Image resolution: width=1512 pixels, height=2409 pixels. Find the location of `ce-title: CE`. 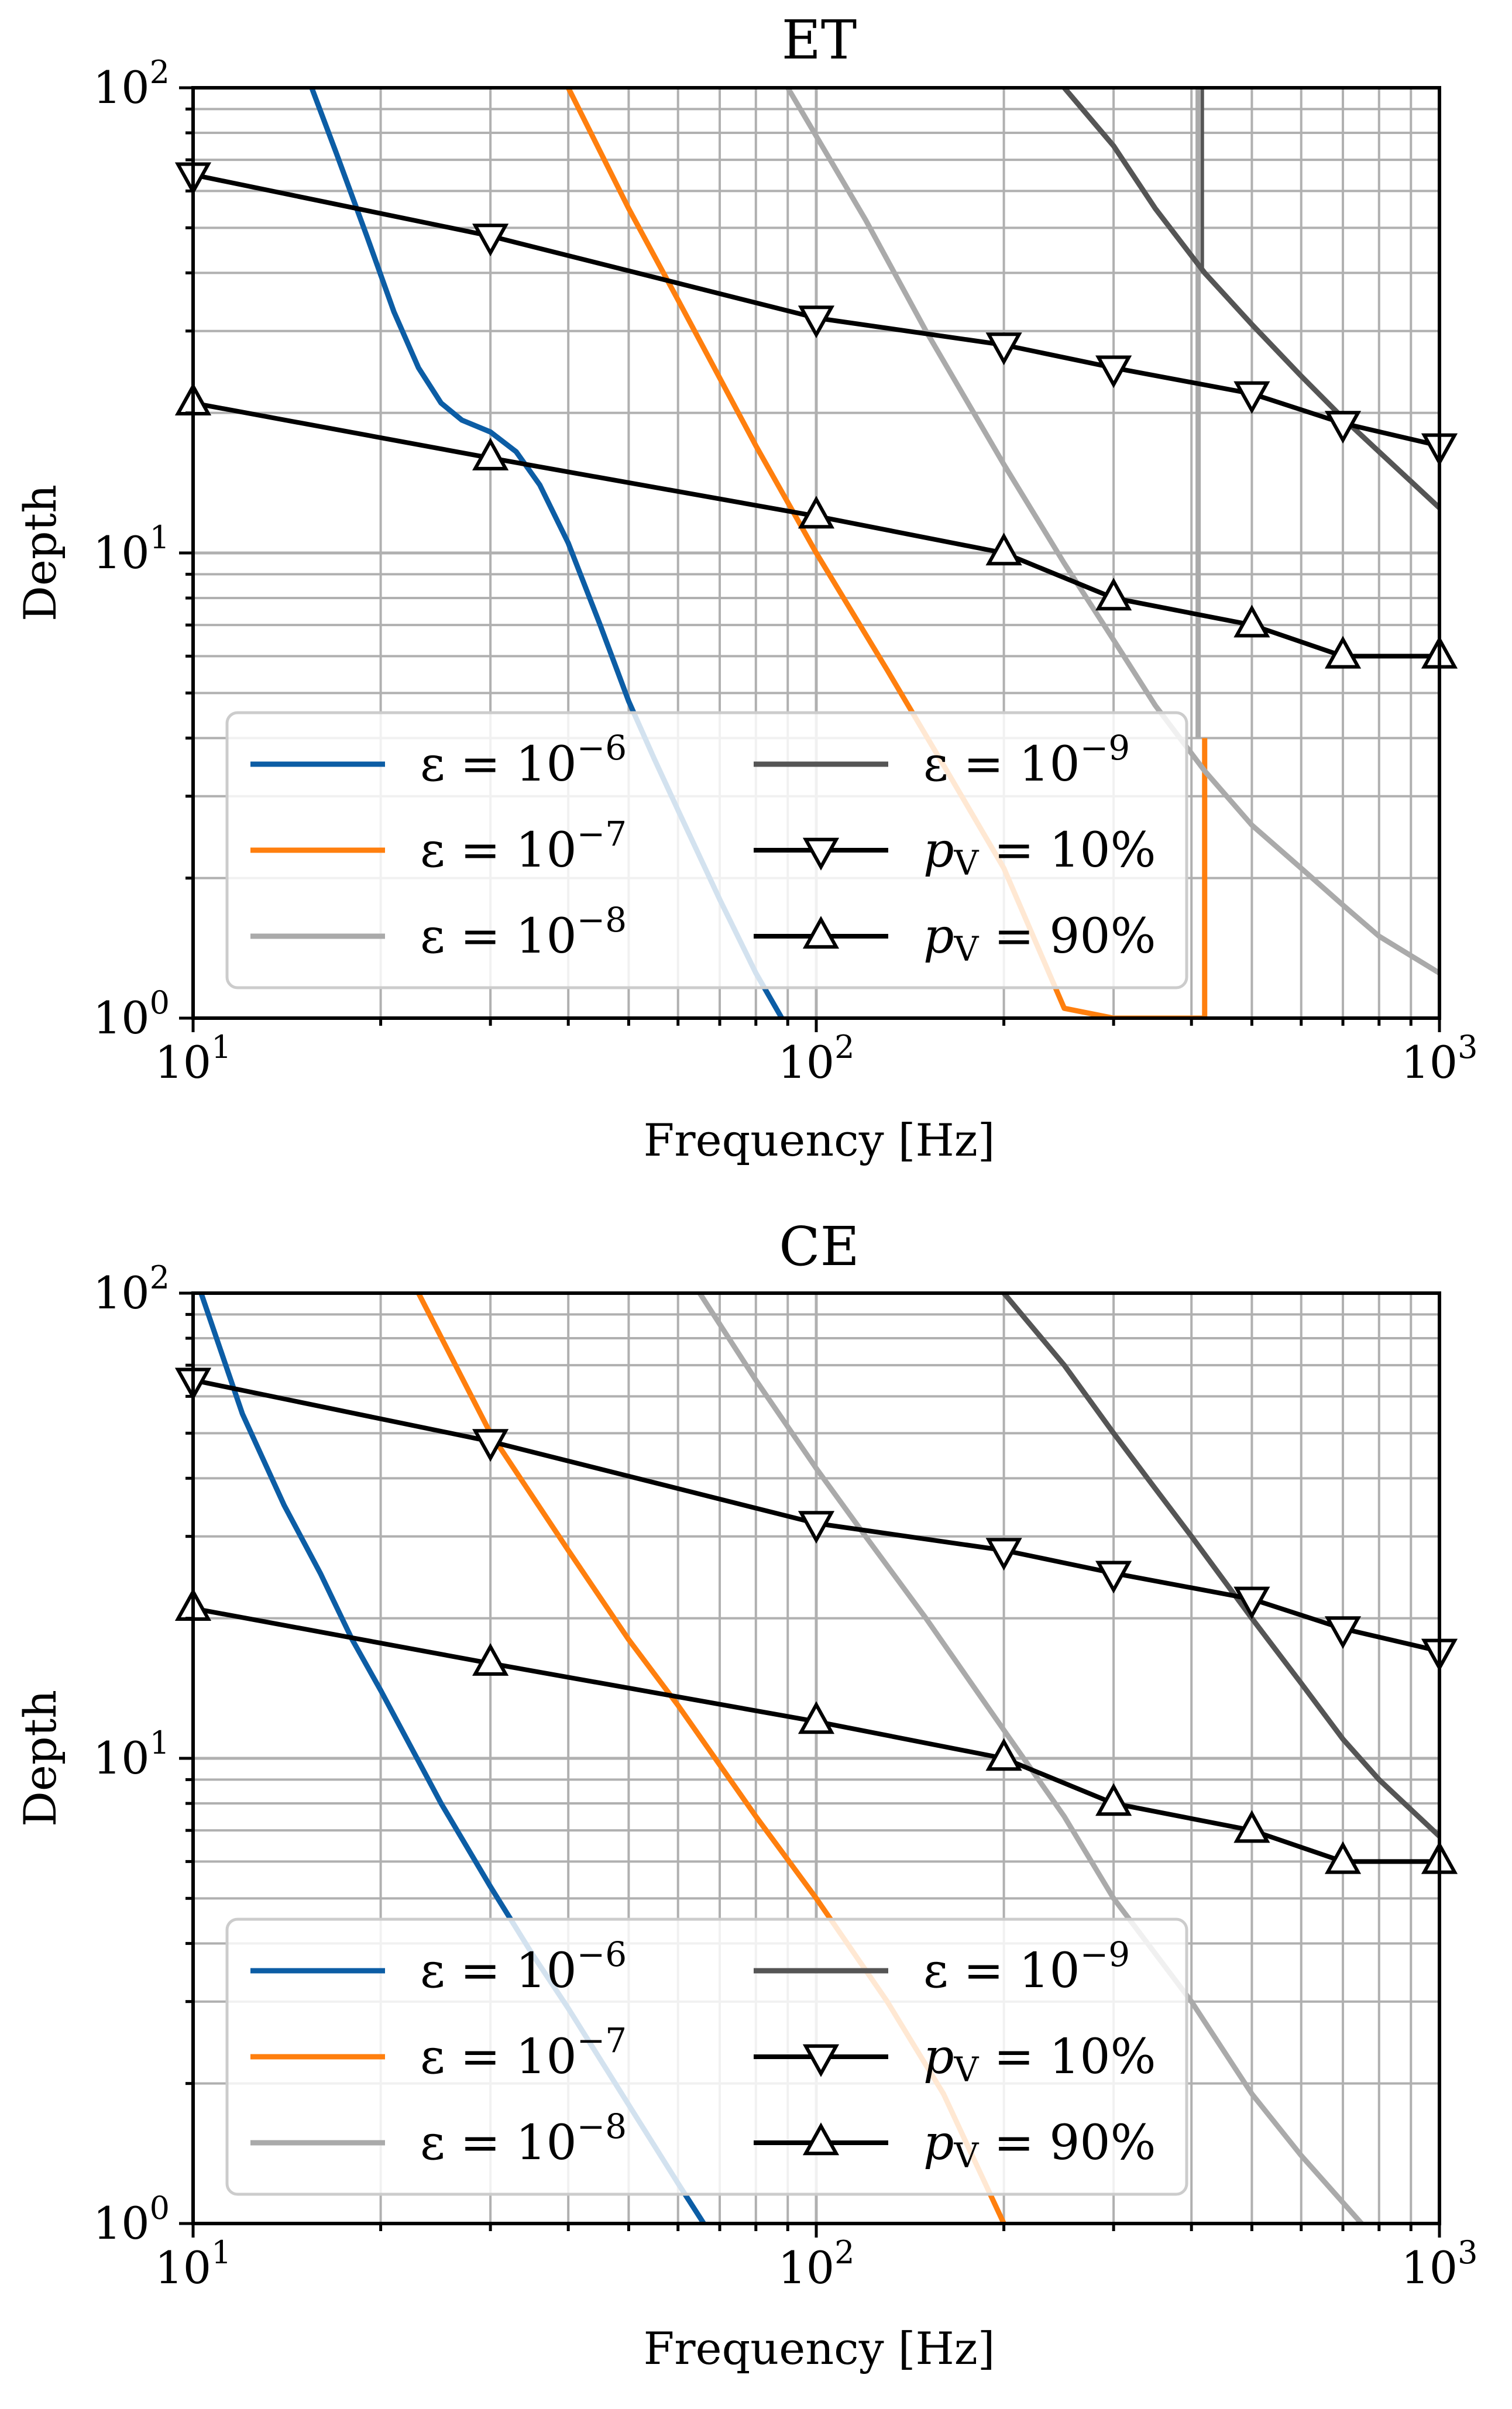

ce-title: CE is located at coordinates (820, 1246).